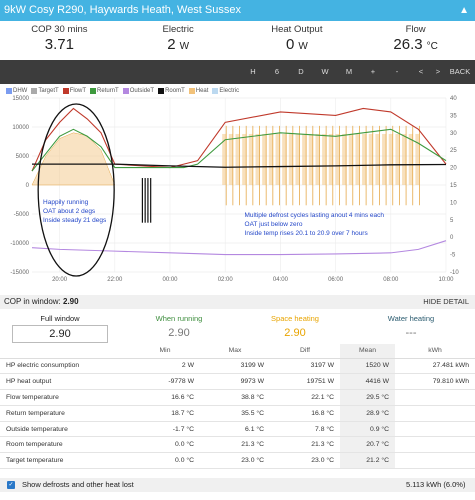 The image size is (475, 500). Describe the element at coordinates (452, 221) in the screenshot. I see `y-right-tick-label: 5` at that location.